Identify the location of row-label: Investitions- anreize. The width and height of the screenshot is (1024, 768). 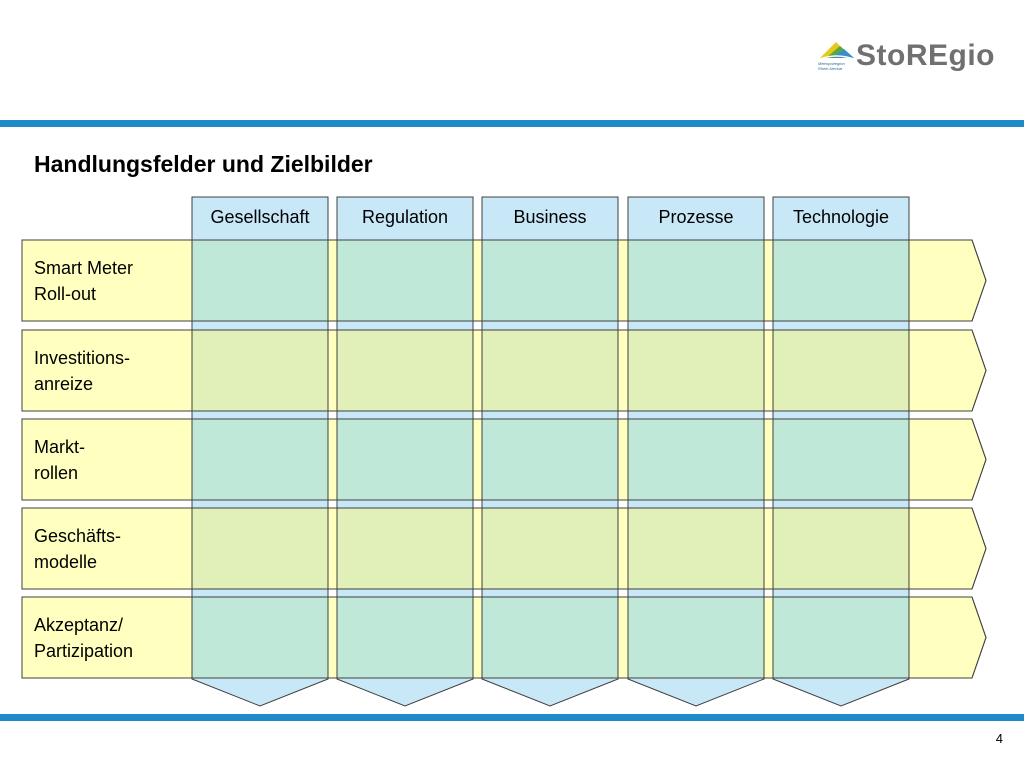
(82, 371).